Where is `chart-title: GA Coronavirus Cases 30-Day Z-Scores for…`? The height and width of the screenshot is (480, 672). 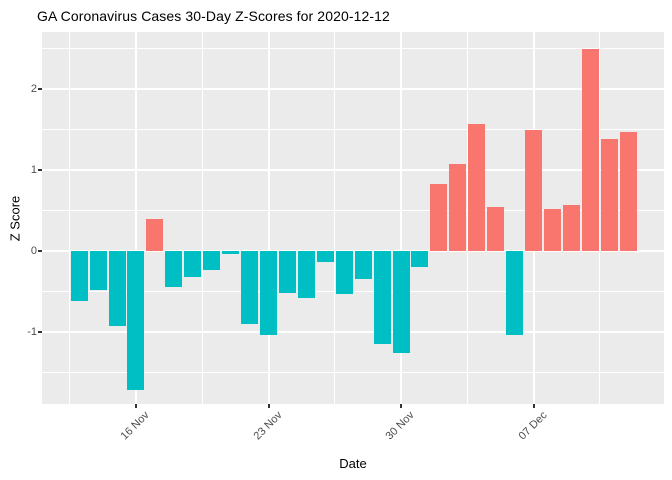 chart-title: GA Coronavirus Cases 30-Day Z-Scores for… is located at coordinates (213, 16).